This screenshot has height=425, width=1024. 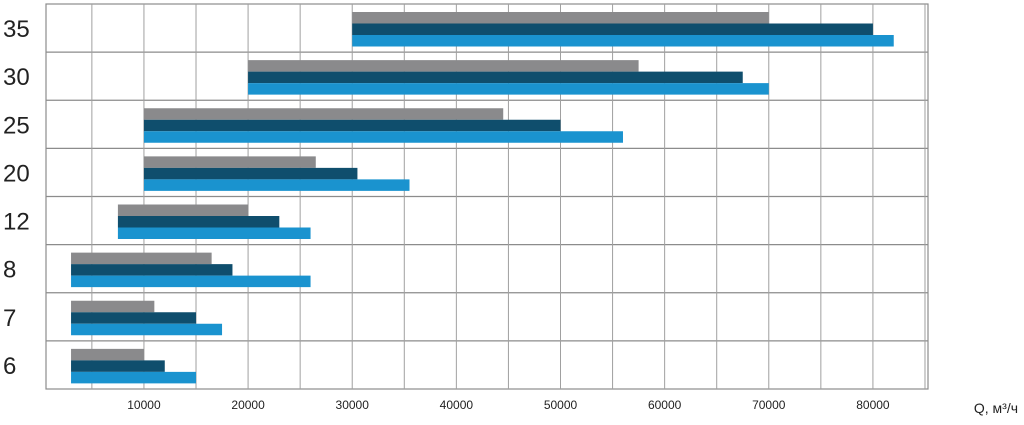 What do you see at coordinates (16, 125) in the screenshot?
I see `category-label: 25` at bounding box center [16, 125].